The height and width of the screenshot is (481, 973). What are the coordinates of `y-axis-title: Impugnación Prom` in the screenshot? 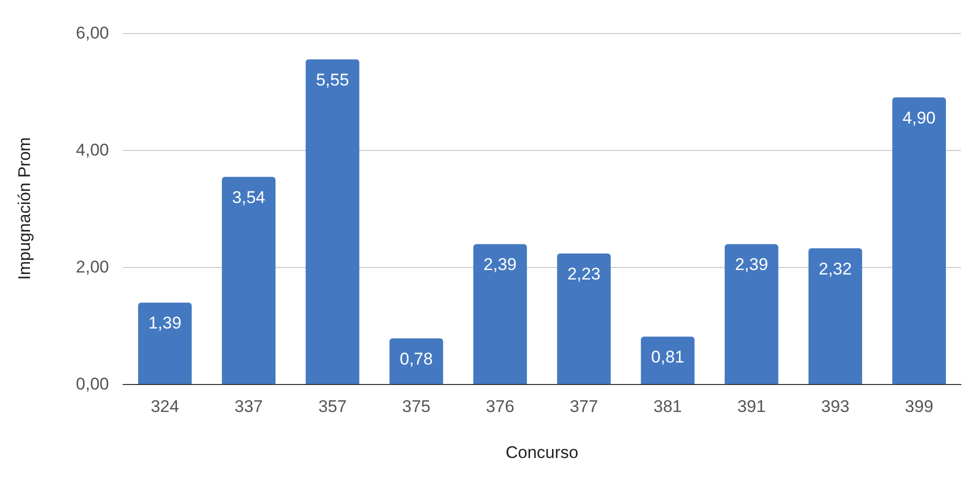 It's located at (24, 208).